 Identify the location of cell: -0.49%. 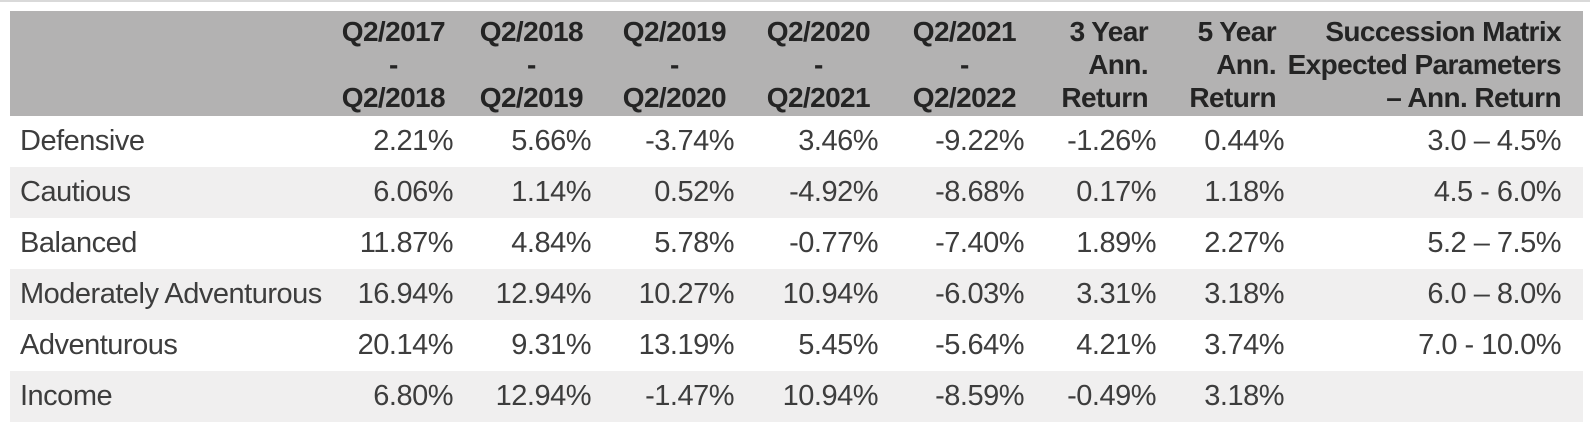
(1111, 396).